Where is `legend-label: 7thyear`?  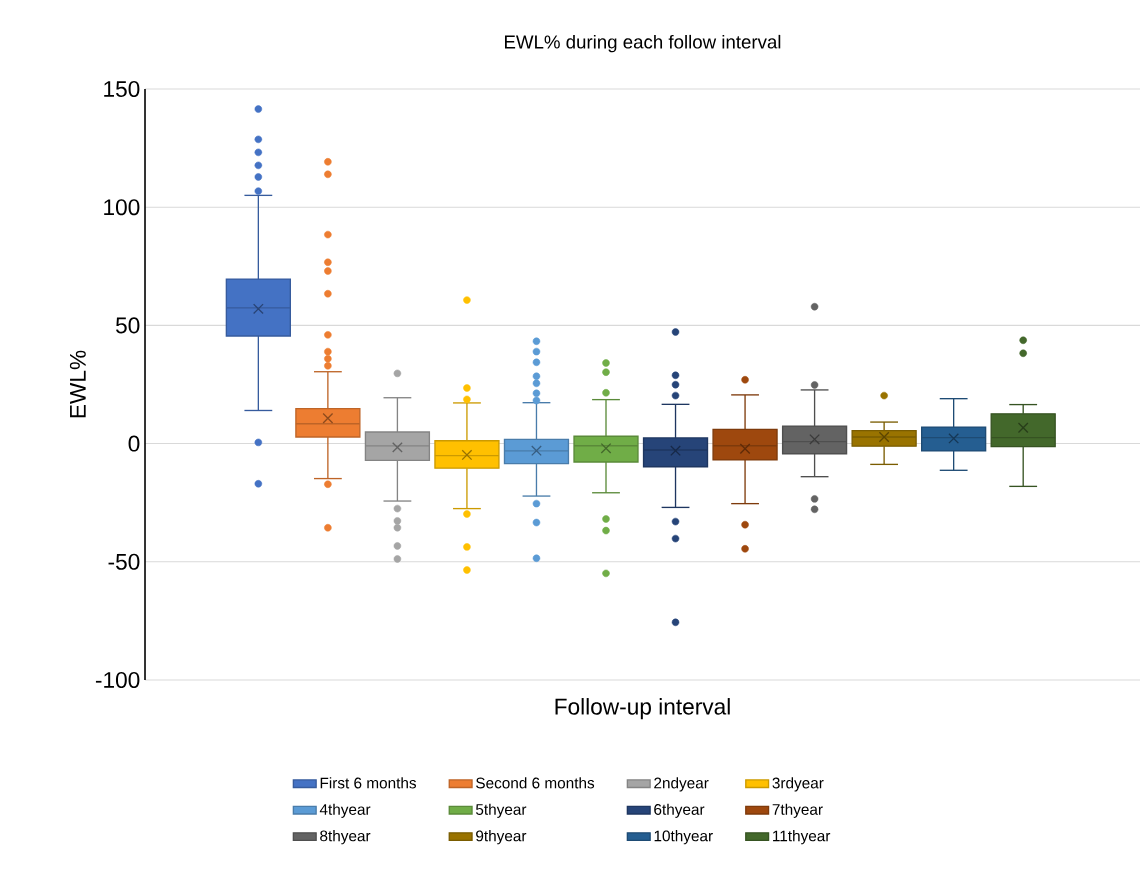
legend-label: 7thyear is located at coordinates (797, 810).